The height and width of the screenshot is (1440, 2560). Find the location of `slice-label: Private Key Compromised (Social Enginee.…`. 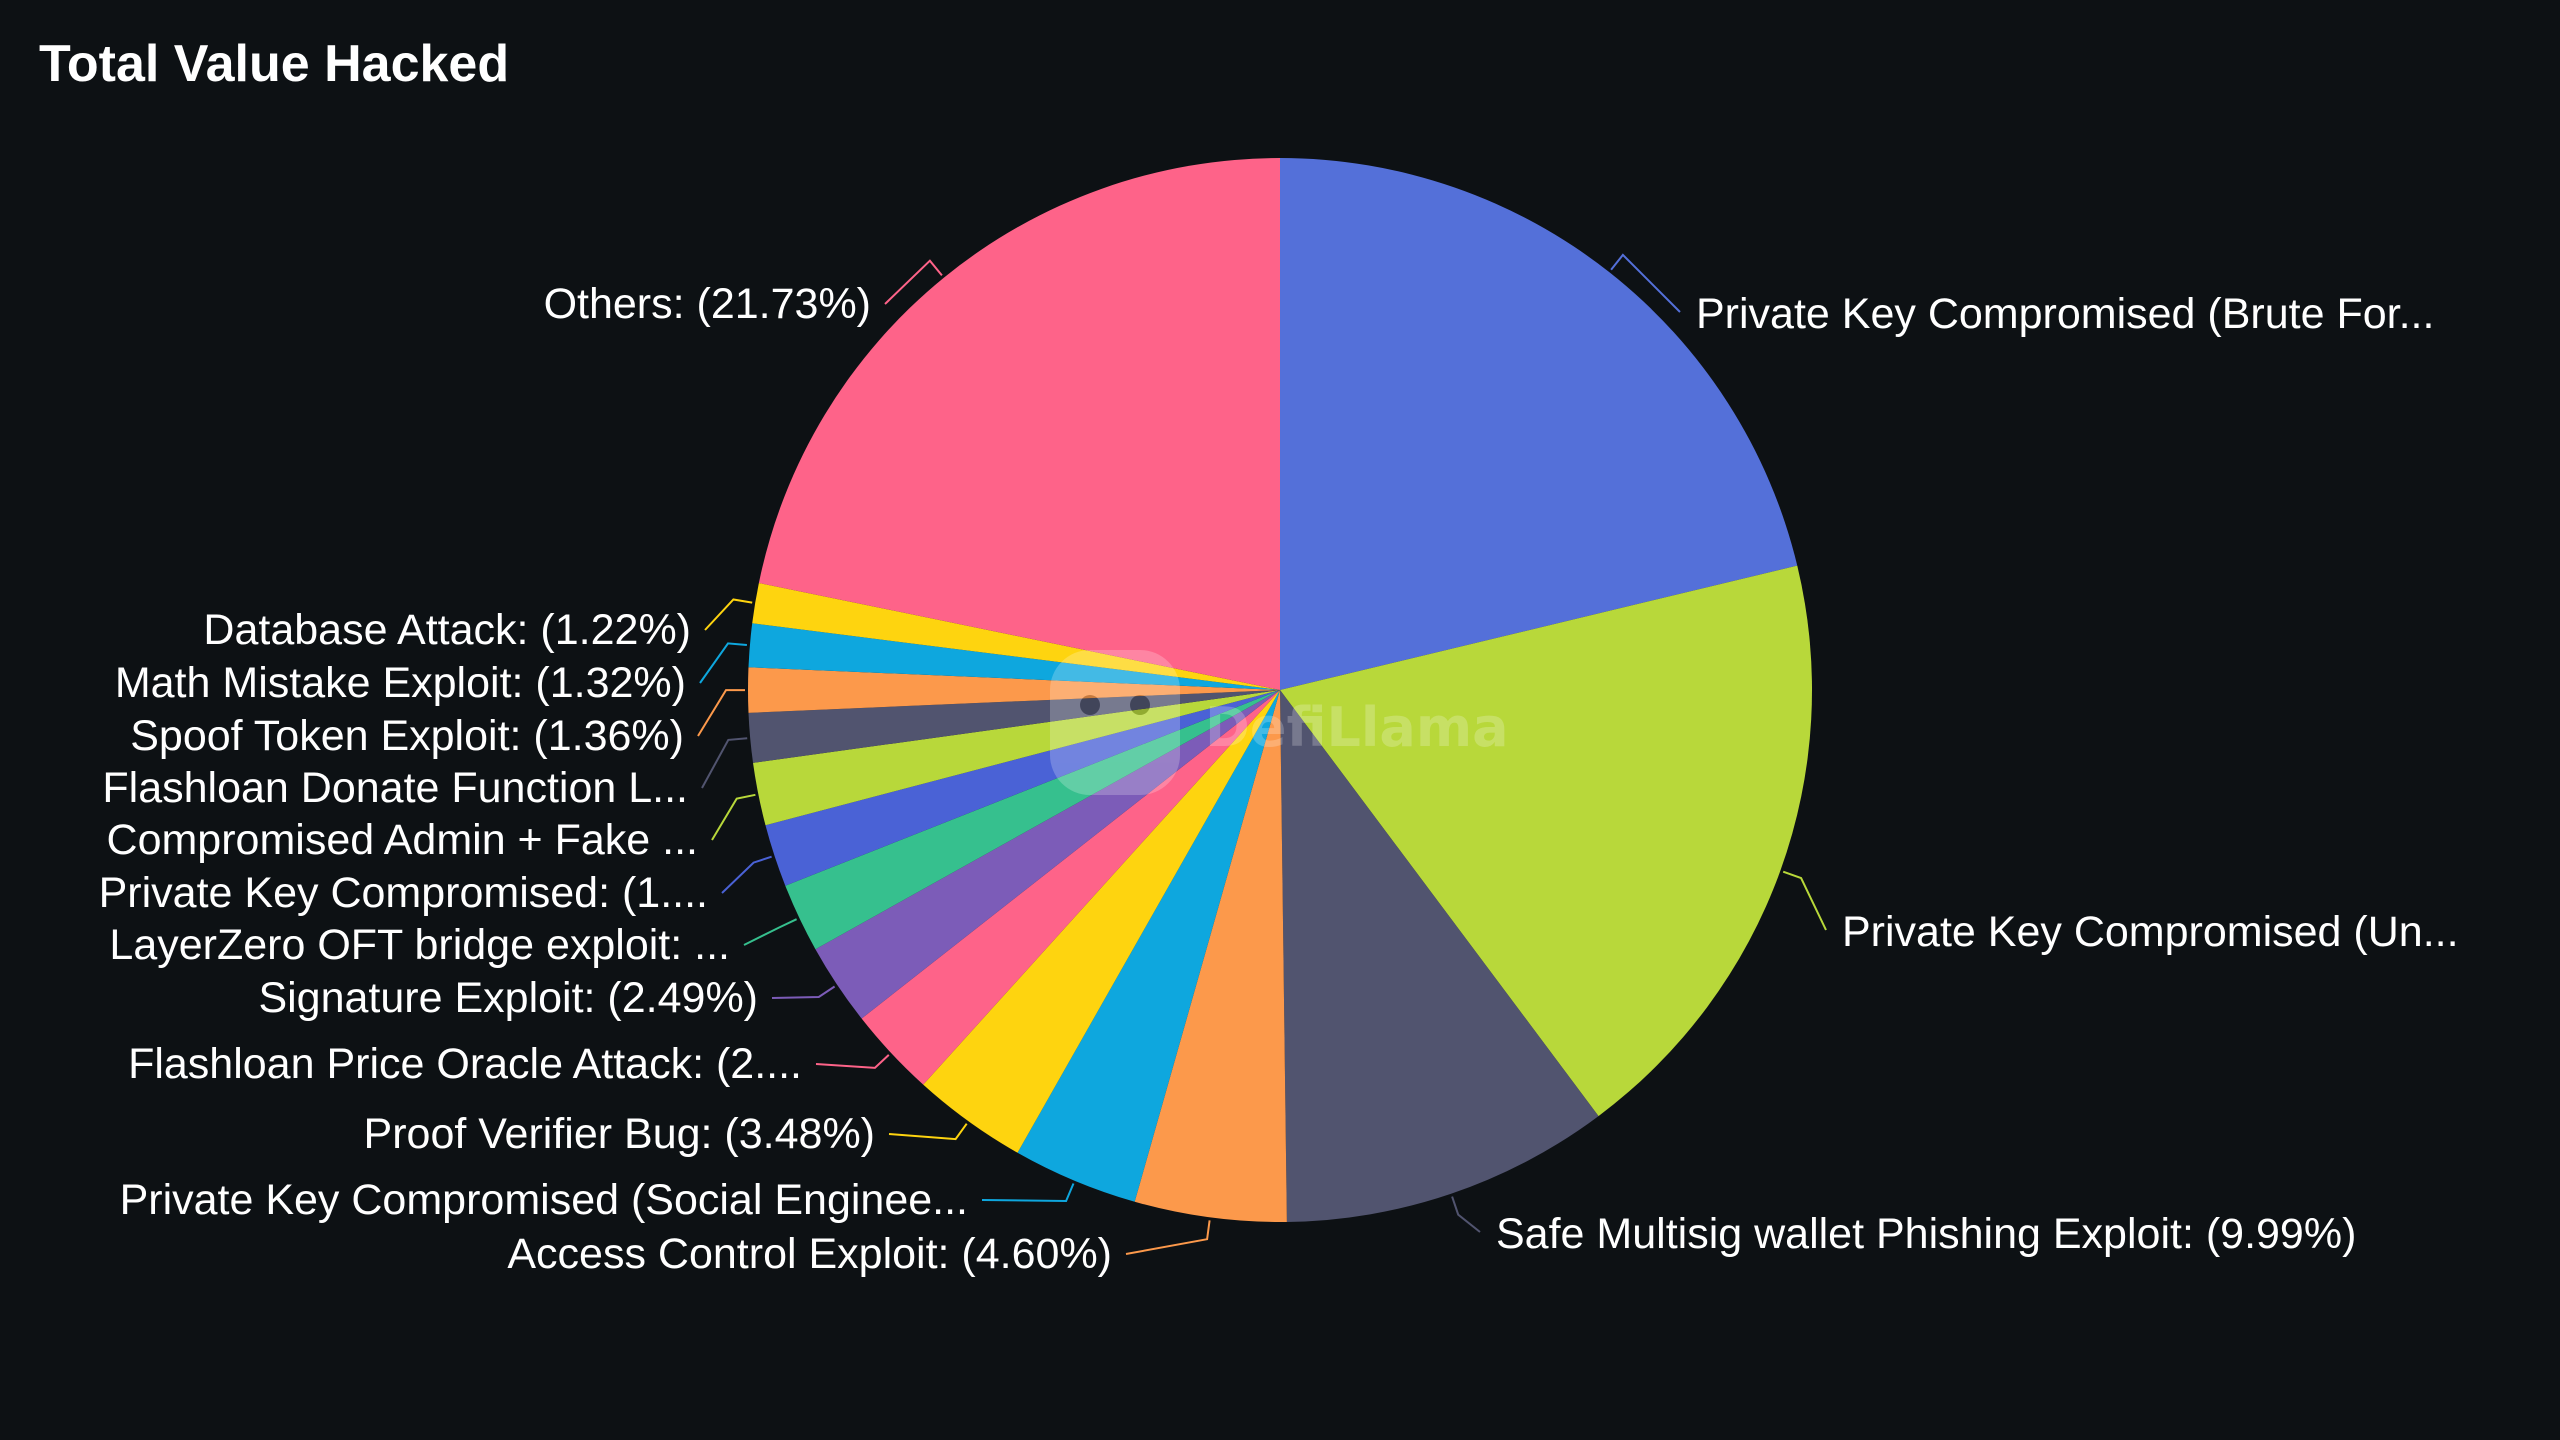

slice-label: Private Key Compromised (Social Enginee.… is located at coordinates (544, 1200).